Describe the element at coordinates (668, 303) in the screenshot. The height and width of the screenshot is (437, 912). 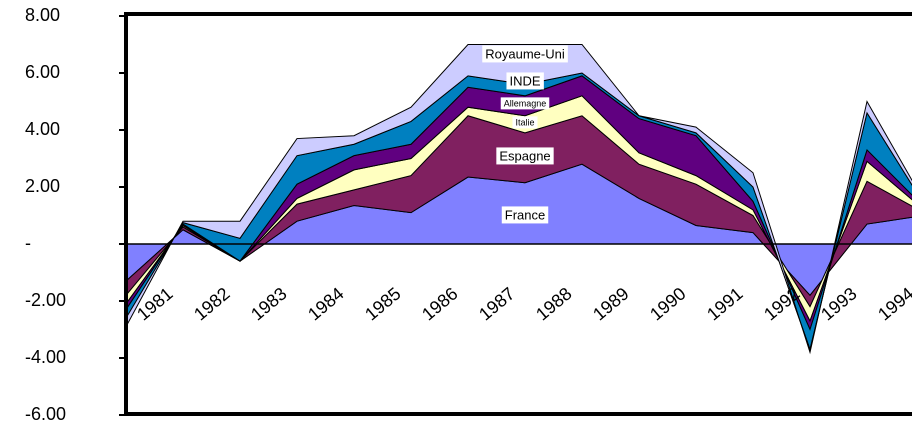
I see `x-tick-label: 1990` at that location.